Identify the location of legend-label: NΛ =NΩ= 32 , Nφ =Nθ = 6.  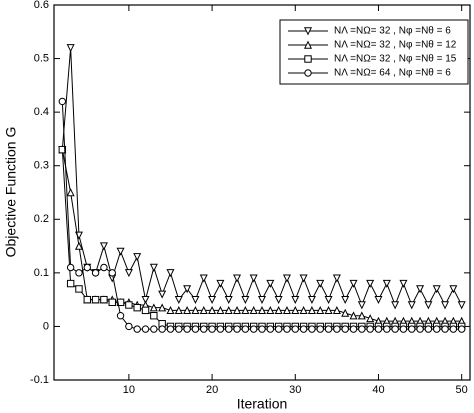
(392, 31).